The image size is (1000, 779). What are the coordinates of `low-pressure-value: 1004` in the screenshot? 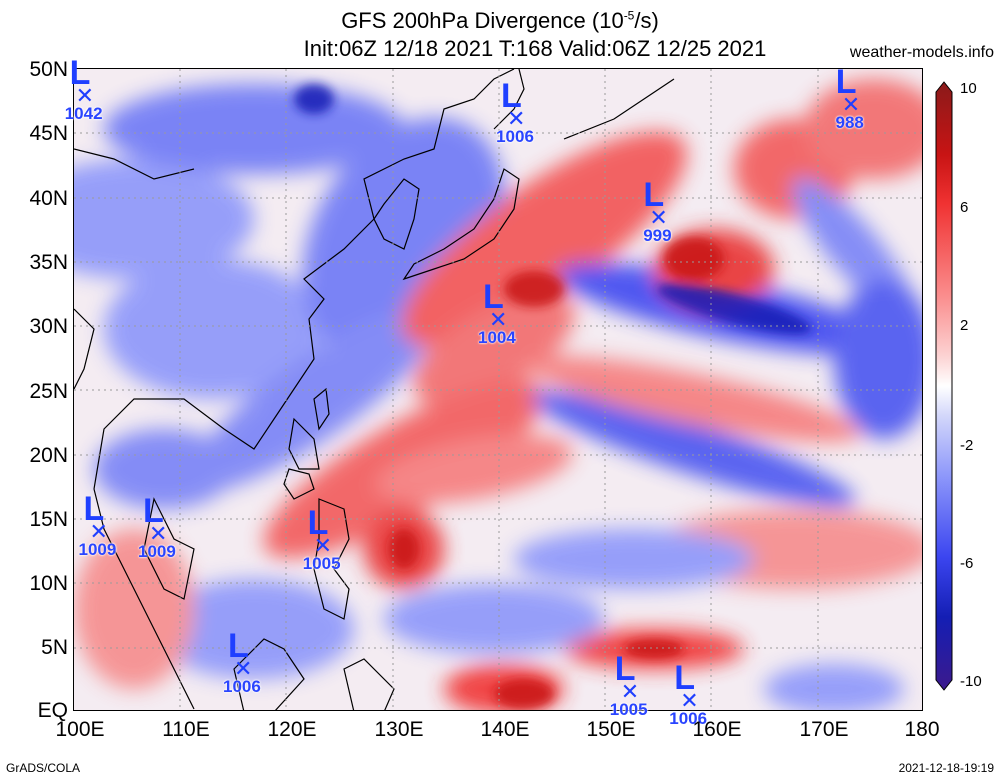 It's located at (497, 338).